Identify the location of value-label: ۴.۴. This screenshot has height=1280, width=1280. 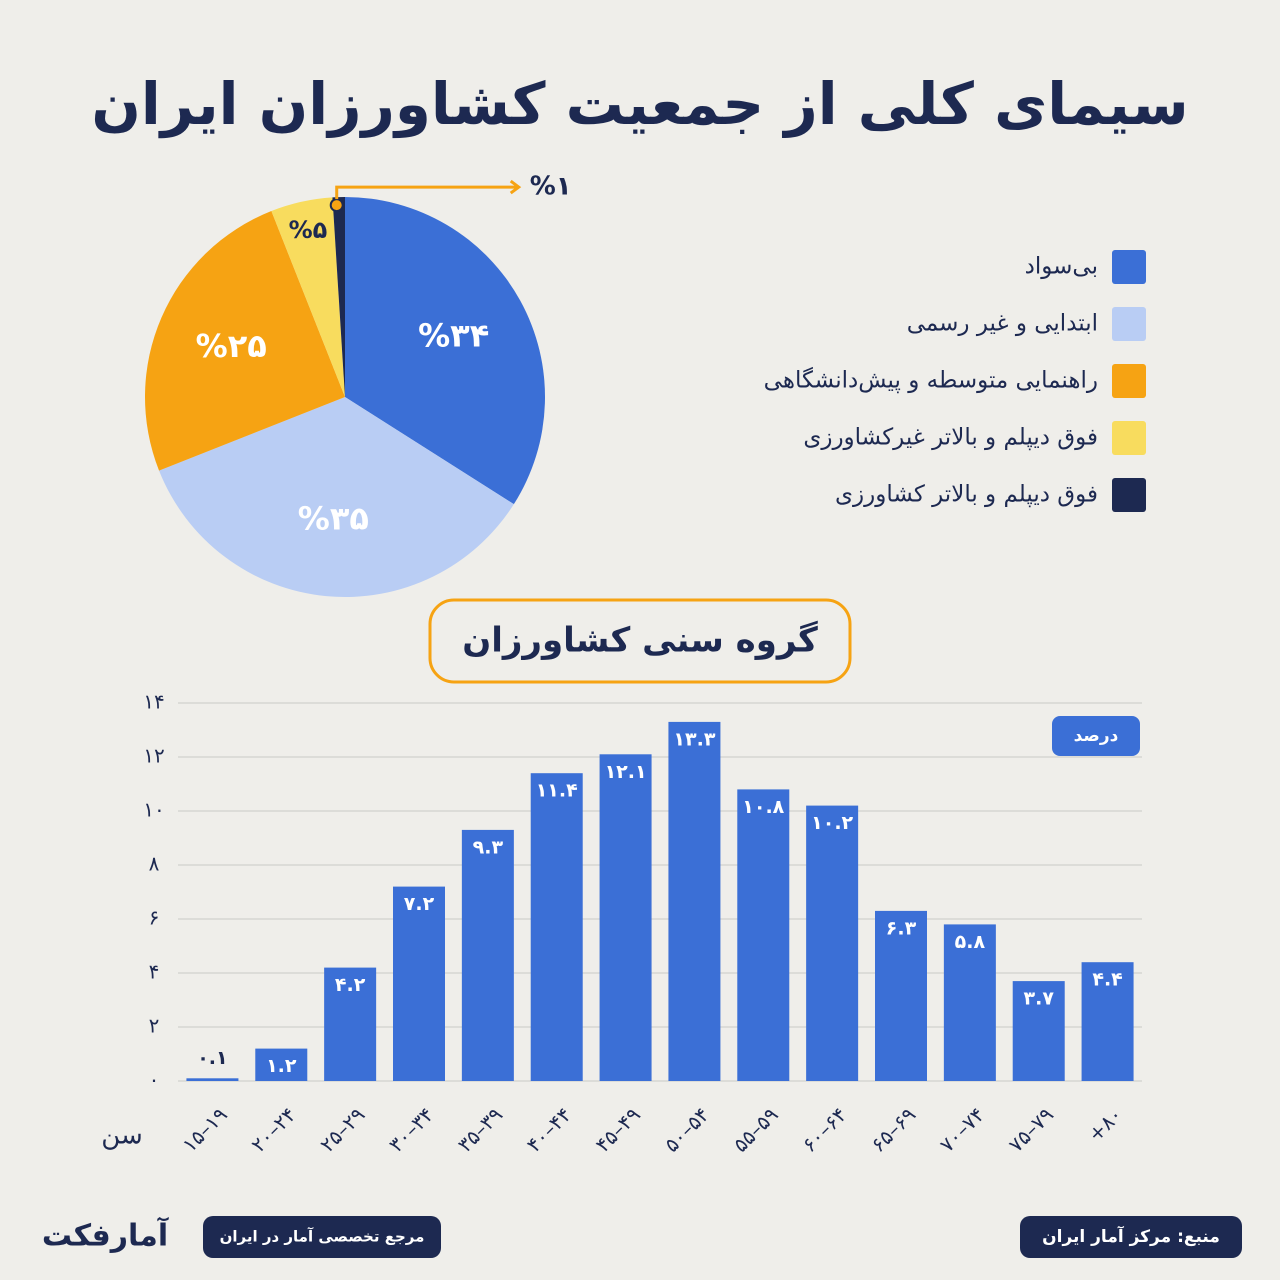
(1107, 980).